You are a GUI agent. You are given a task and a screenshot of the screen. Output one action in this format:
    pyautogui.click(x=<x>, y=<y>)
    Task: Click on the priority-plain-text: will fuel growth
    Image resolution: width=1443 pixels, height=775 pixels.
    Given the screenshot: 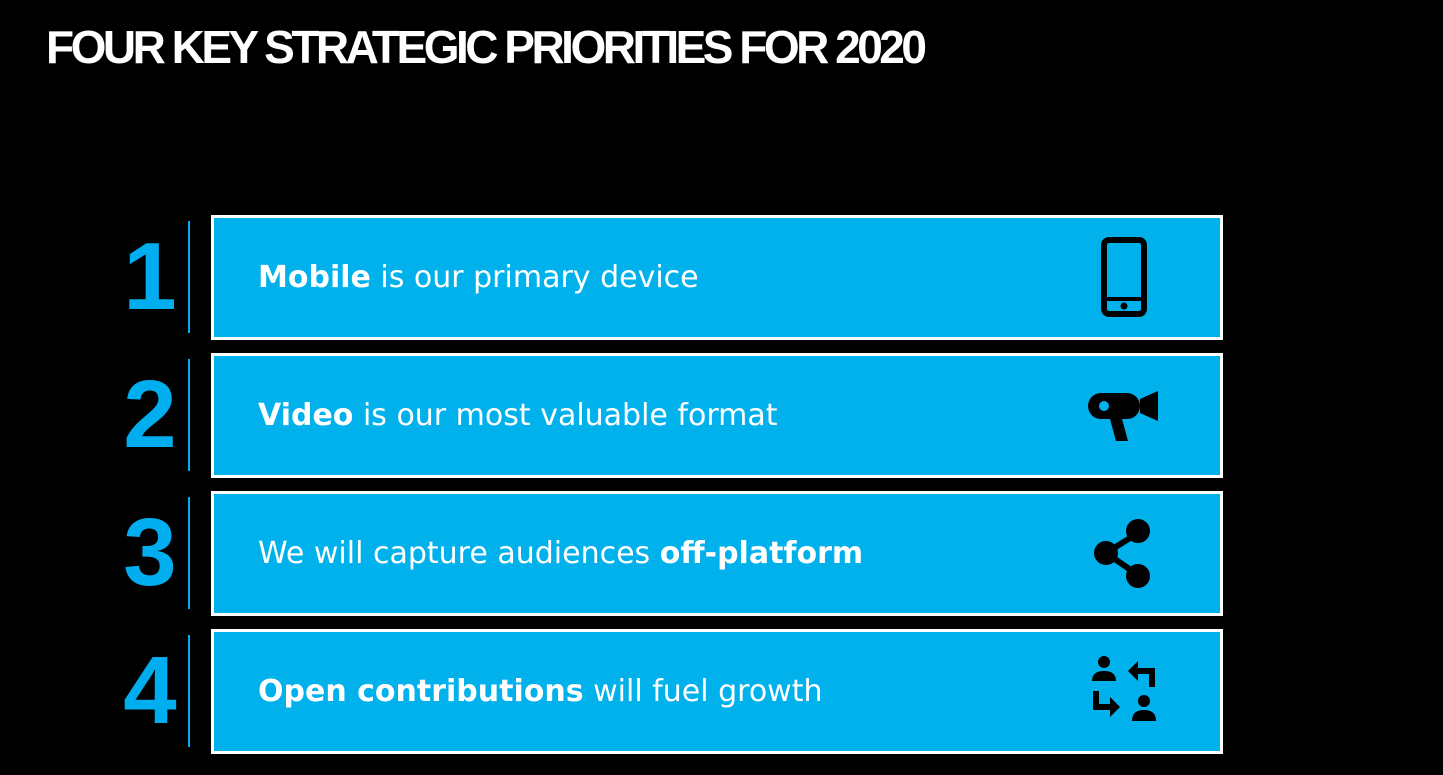 What is the action you would take?
    pyautogui.click(x=703, y=691)
    